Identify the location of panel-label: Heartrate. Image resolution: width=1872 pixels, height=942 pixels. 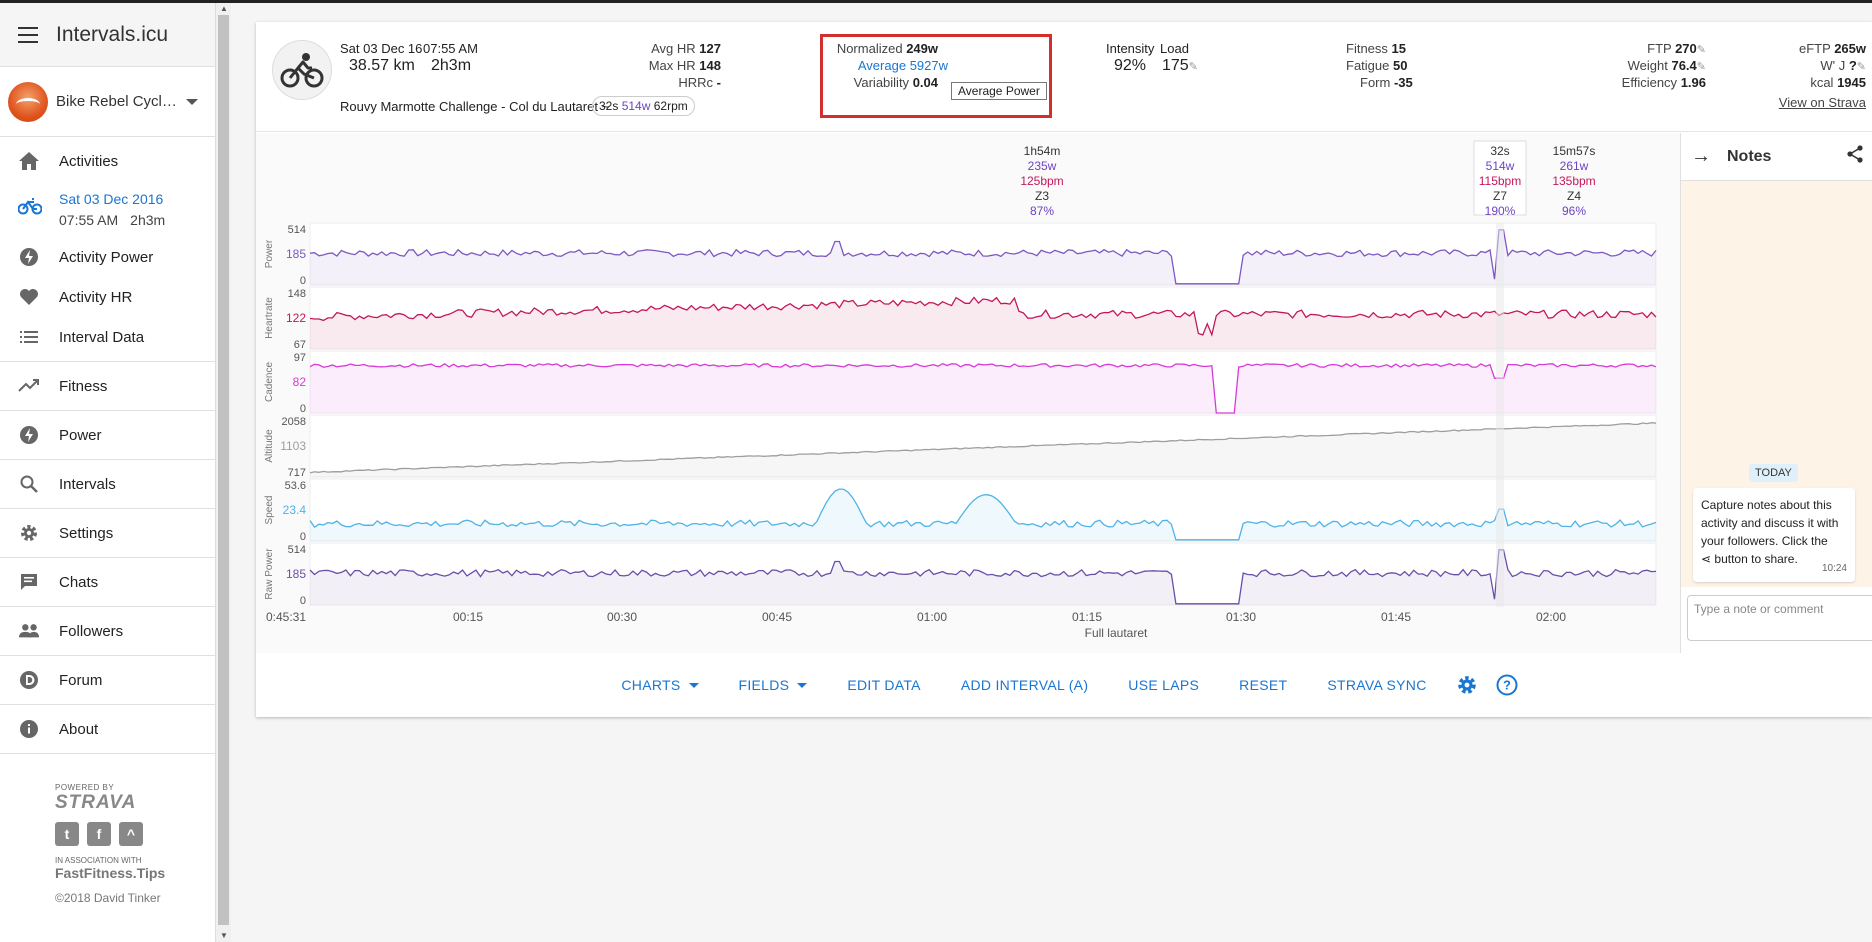
(269, 318).